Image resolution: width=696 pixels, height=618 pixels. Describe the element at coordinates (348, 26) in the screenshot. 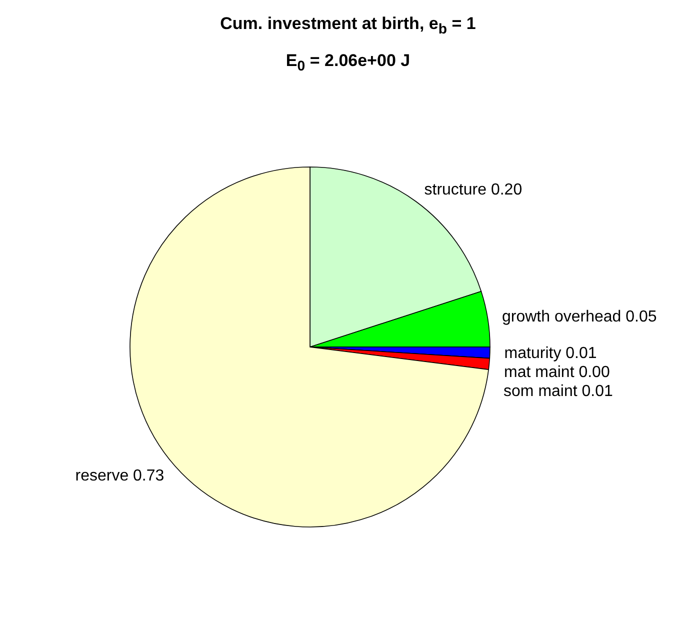

I see `chart-title: Cum. investment at birth, e$_{b}$ = 1` at that location.